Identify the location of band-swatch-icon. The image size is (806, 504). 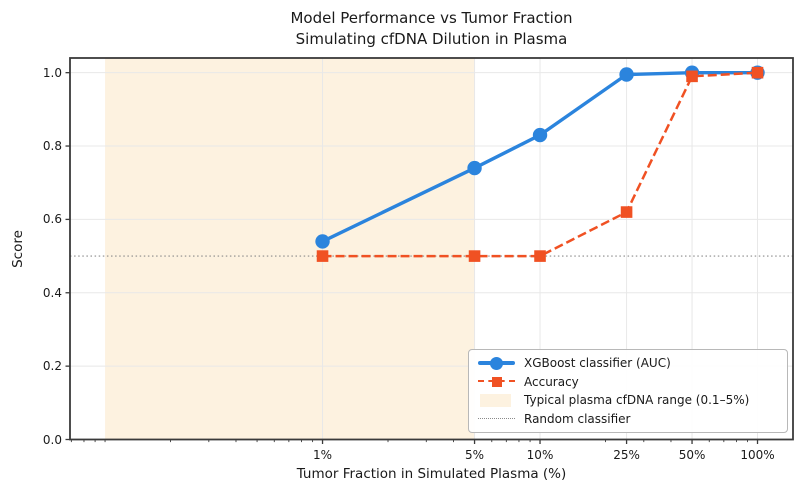
(495, 400).